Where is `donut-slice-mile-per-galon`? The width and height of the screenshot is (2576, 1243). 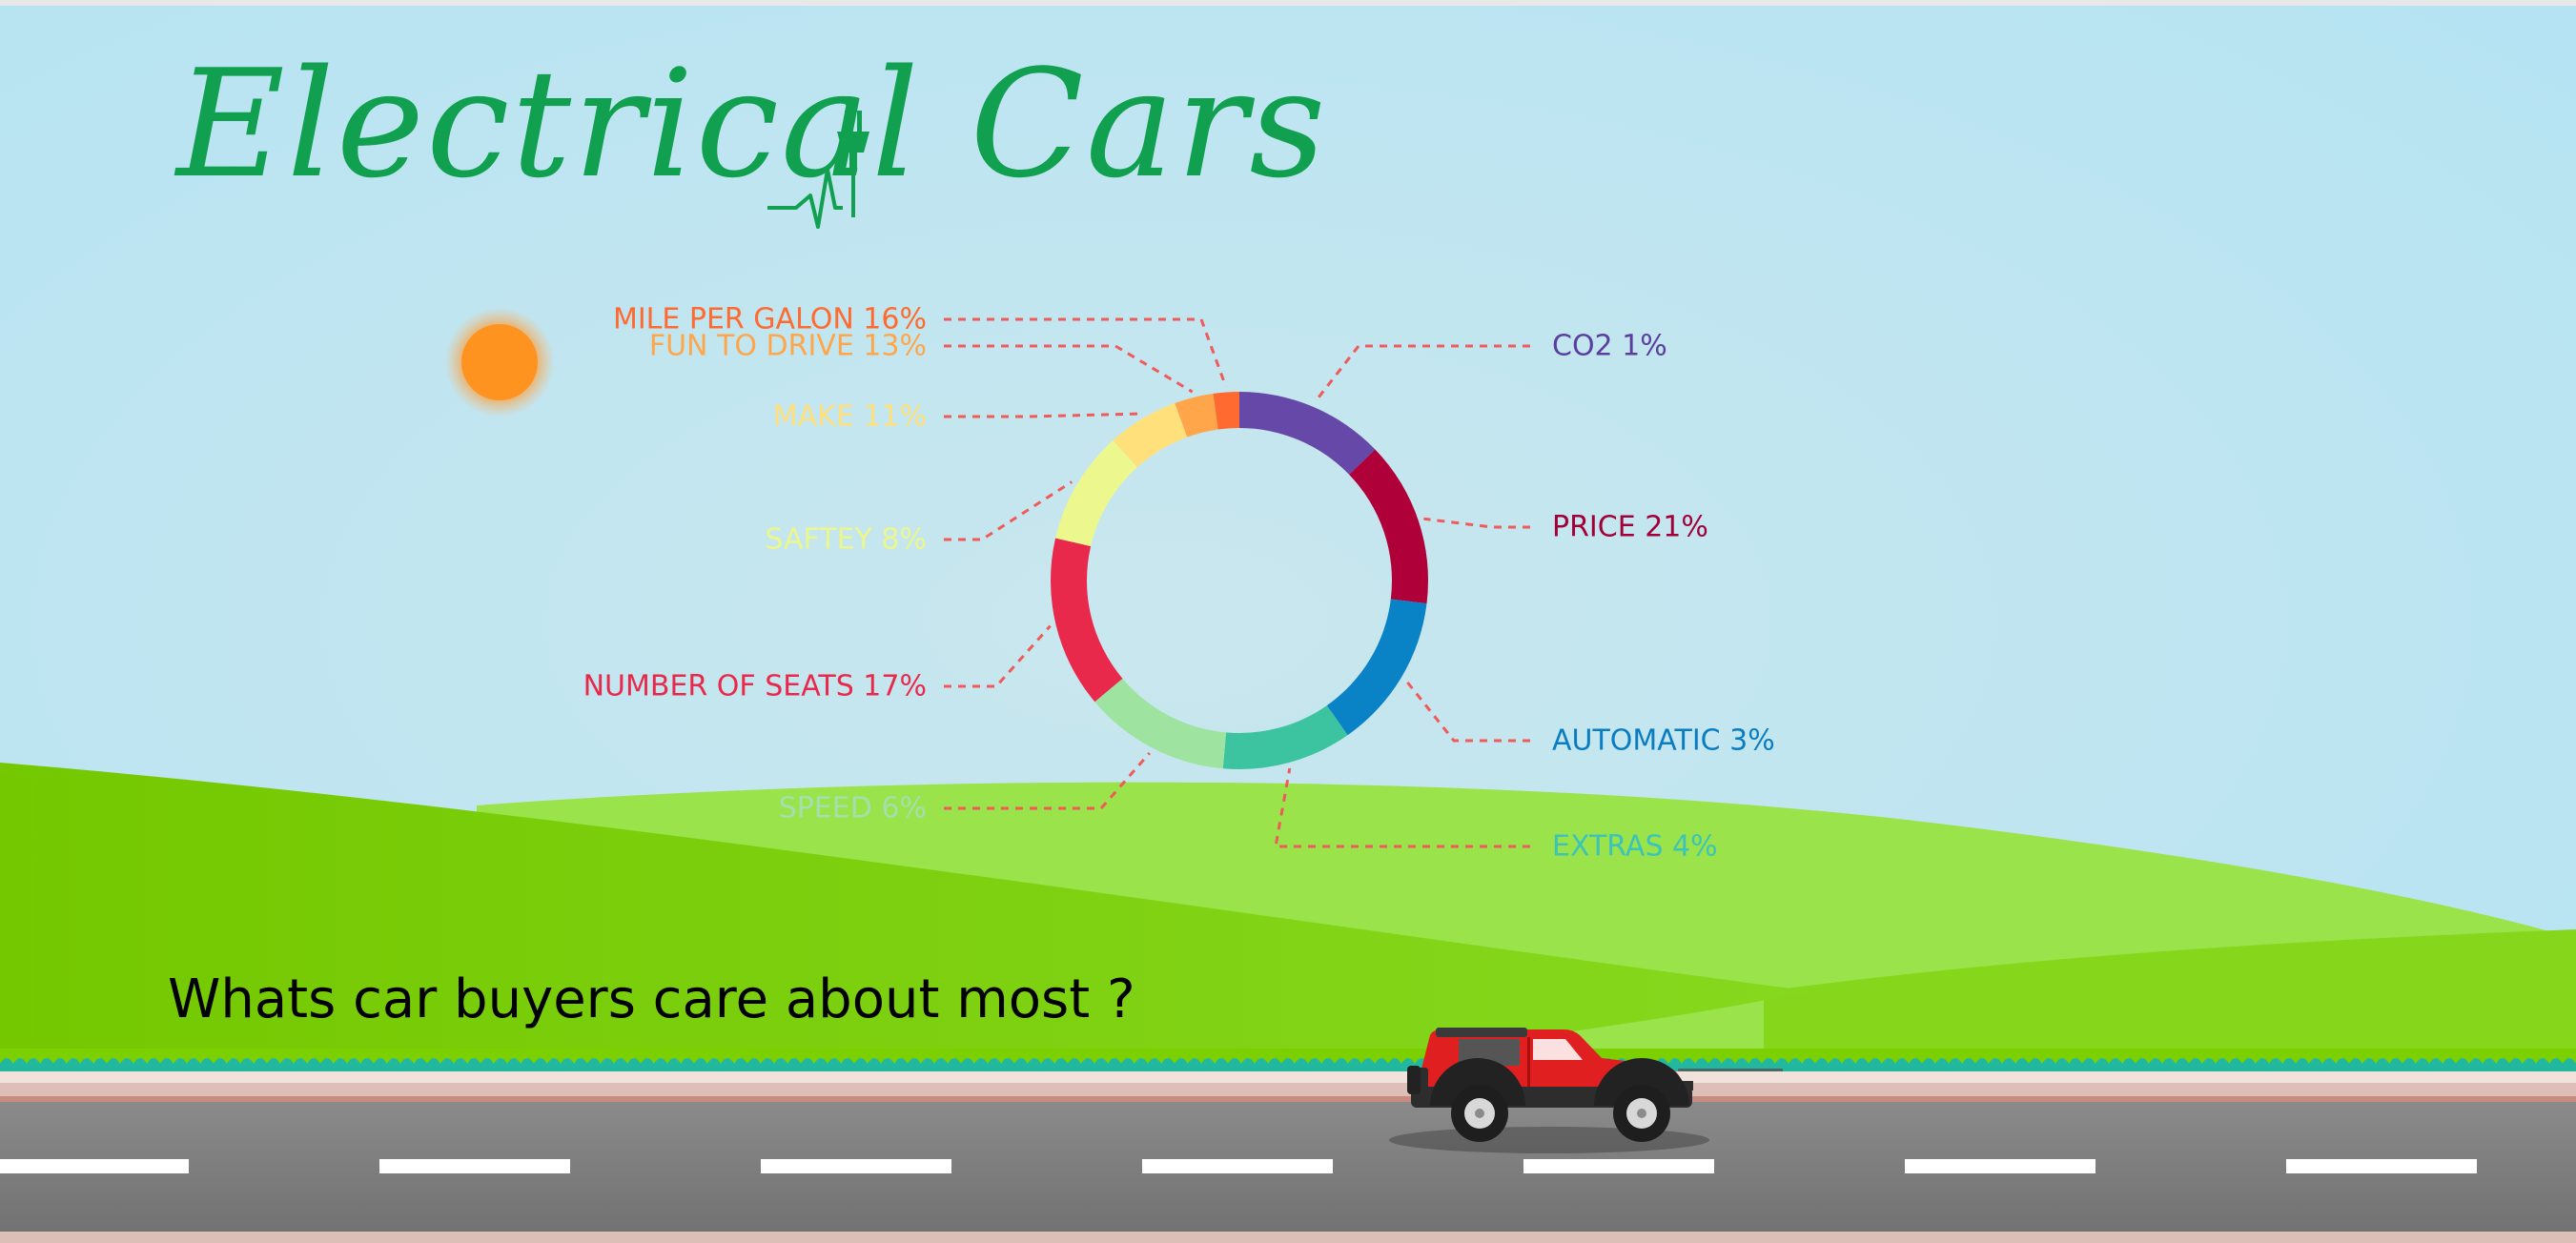
donut-slice-mile-per-galon is located at coordinates (1226, 411).